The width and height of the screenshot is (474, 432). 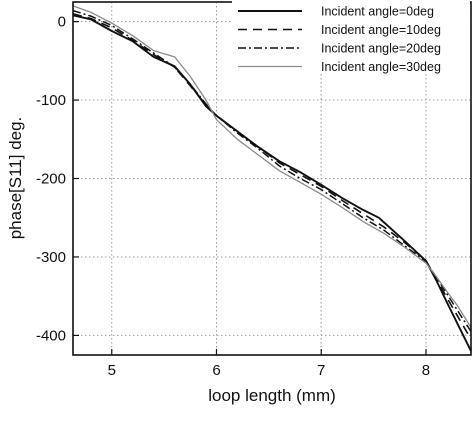 What do you see at coordinates (62, 22) in the screenshot?
I see `y-tick-label: 0` at bounding box center [62, 22].